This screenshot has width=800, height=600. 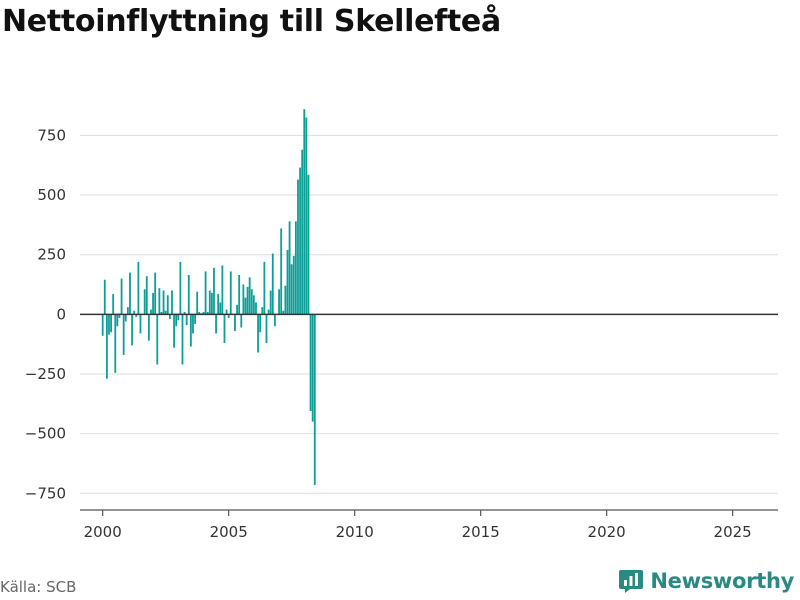 What do you see at coordinates (481, 532) in the screenshot?
I see `x-tick-label: 2015` at bounding box center [481, 532].